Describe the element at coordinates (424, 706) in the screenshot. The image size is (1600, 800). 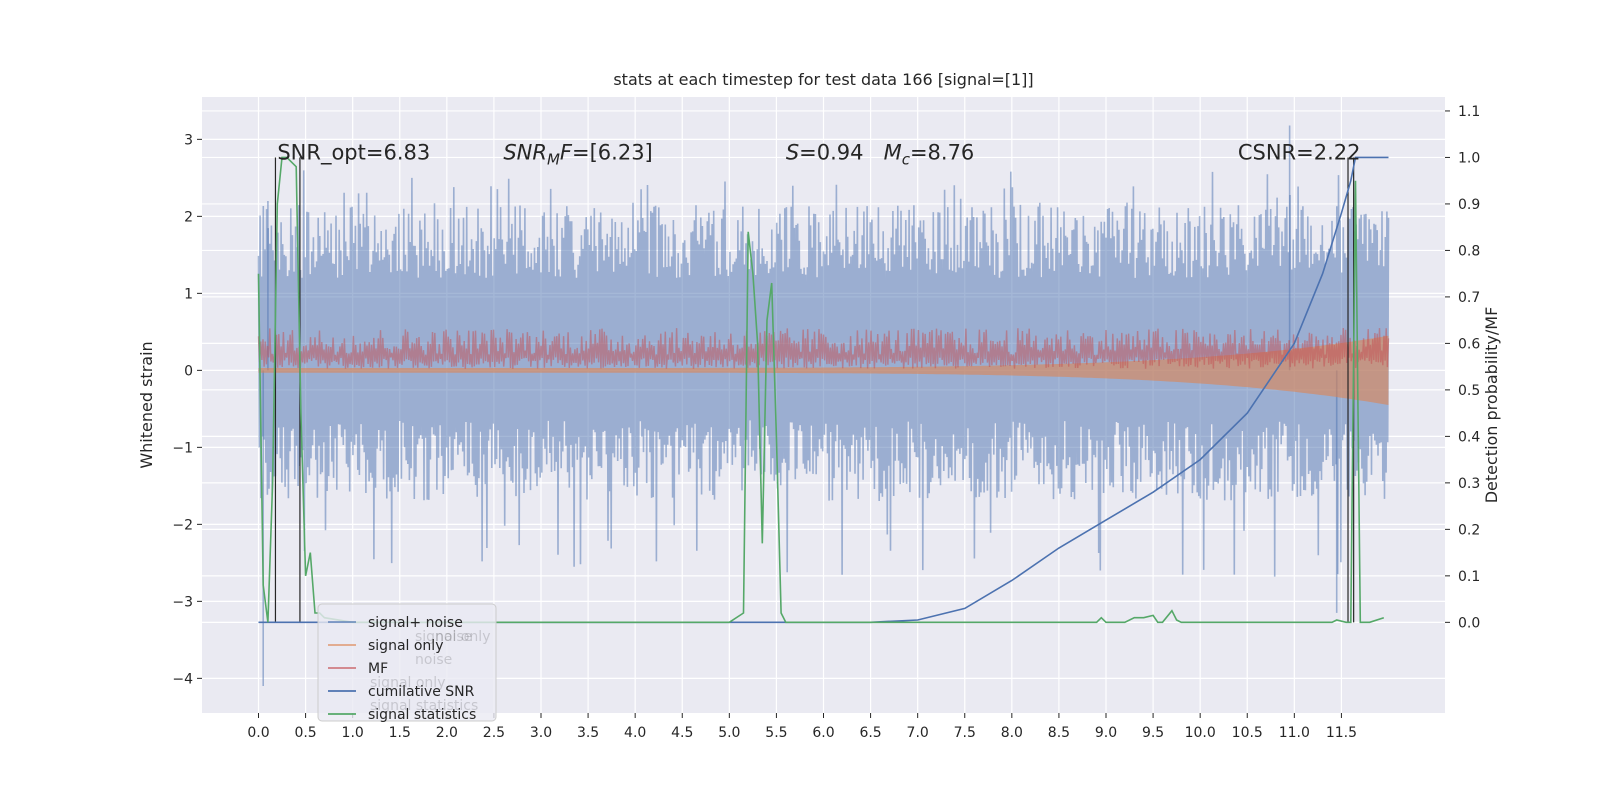
I see `legend-ghost-text: signal statistics` at that location.